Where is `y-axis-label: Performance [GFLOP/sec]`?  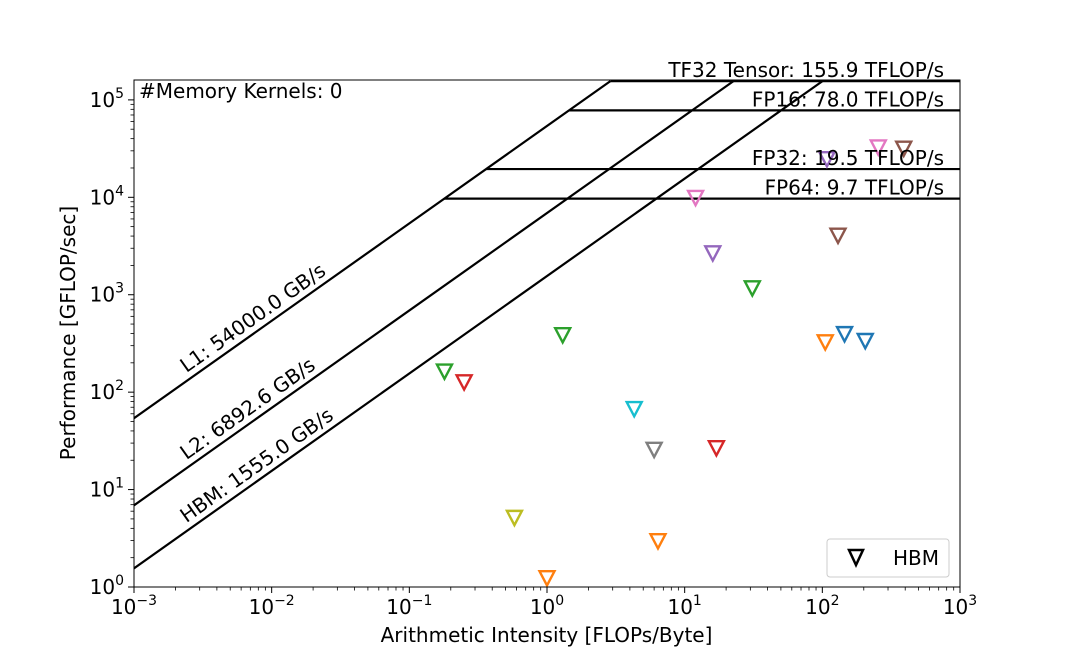 y-axis-label: Performance [GFLOP/sec] is located at coordinates (68, 333).